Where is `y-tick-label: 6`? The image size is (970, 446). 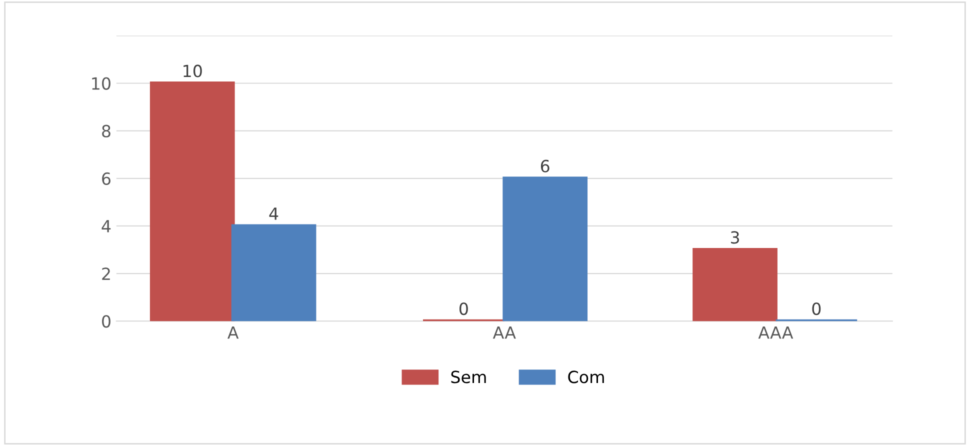
y-tick-label: 6 is located at coordinates (106, 178).